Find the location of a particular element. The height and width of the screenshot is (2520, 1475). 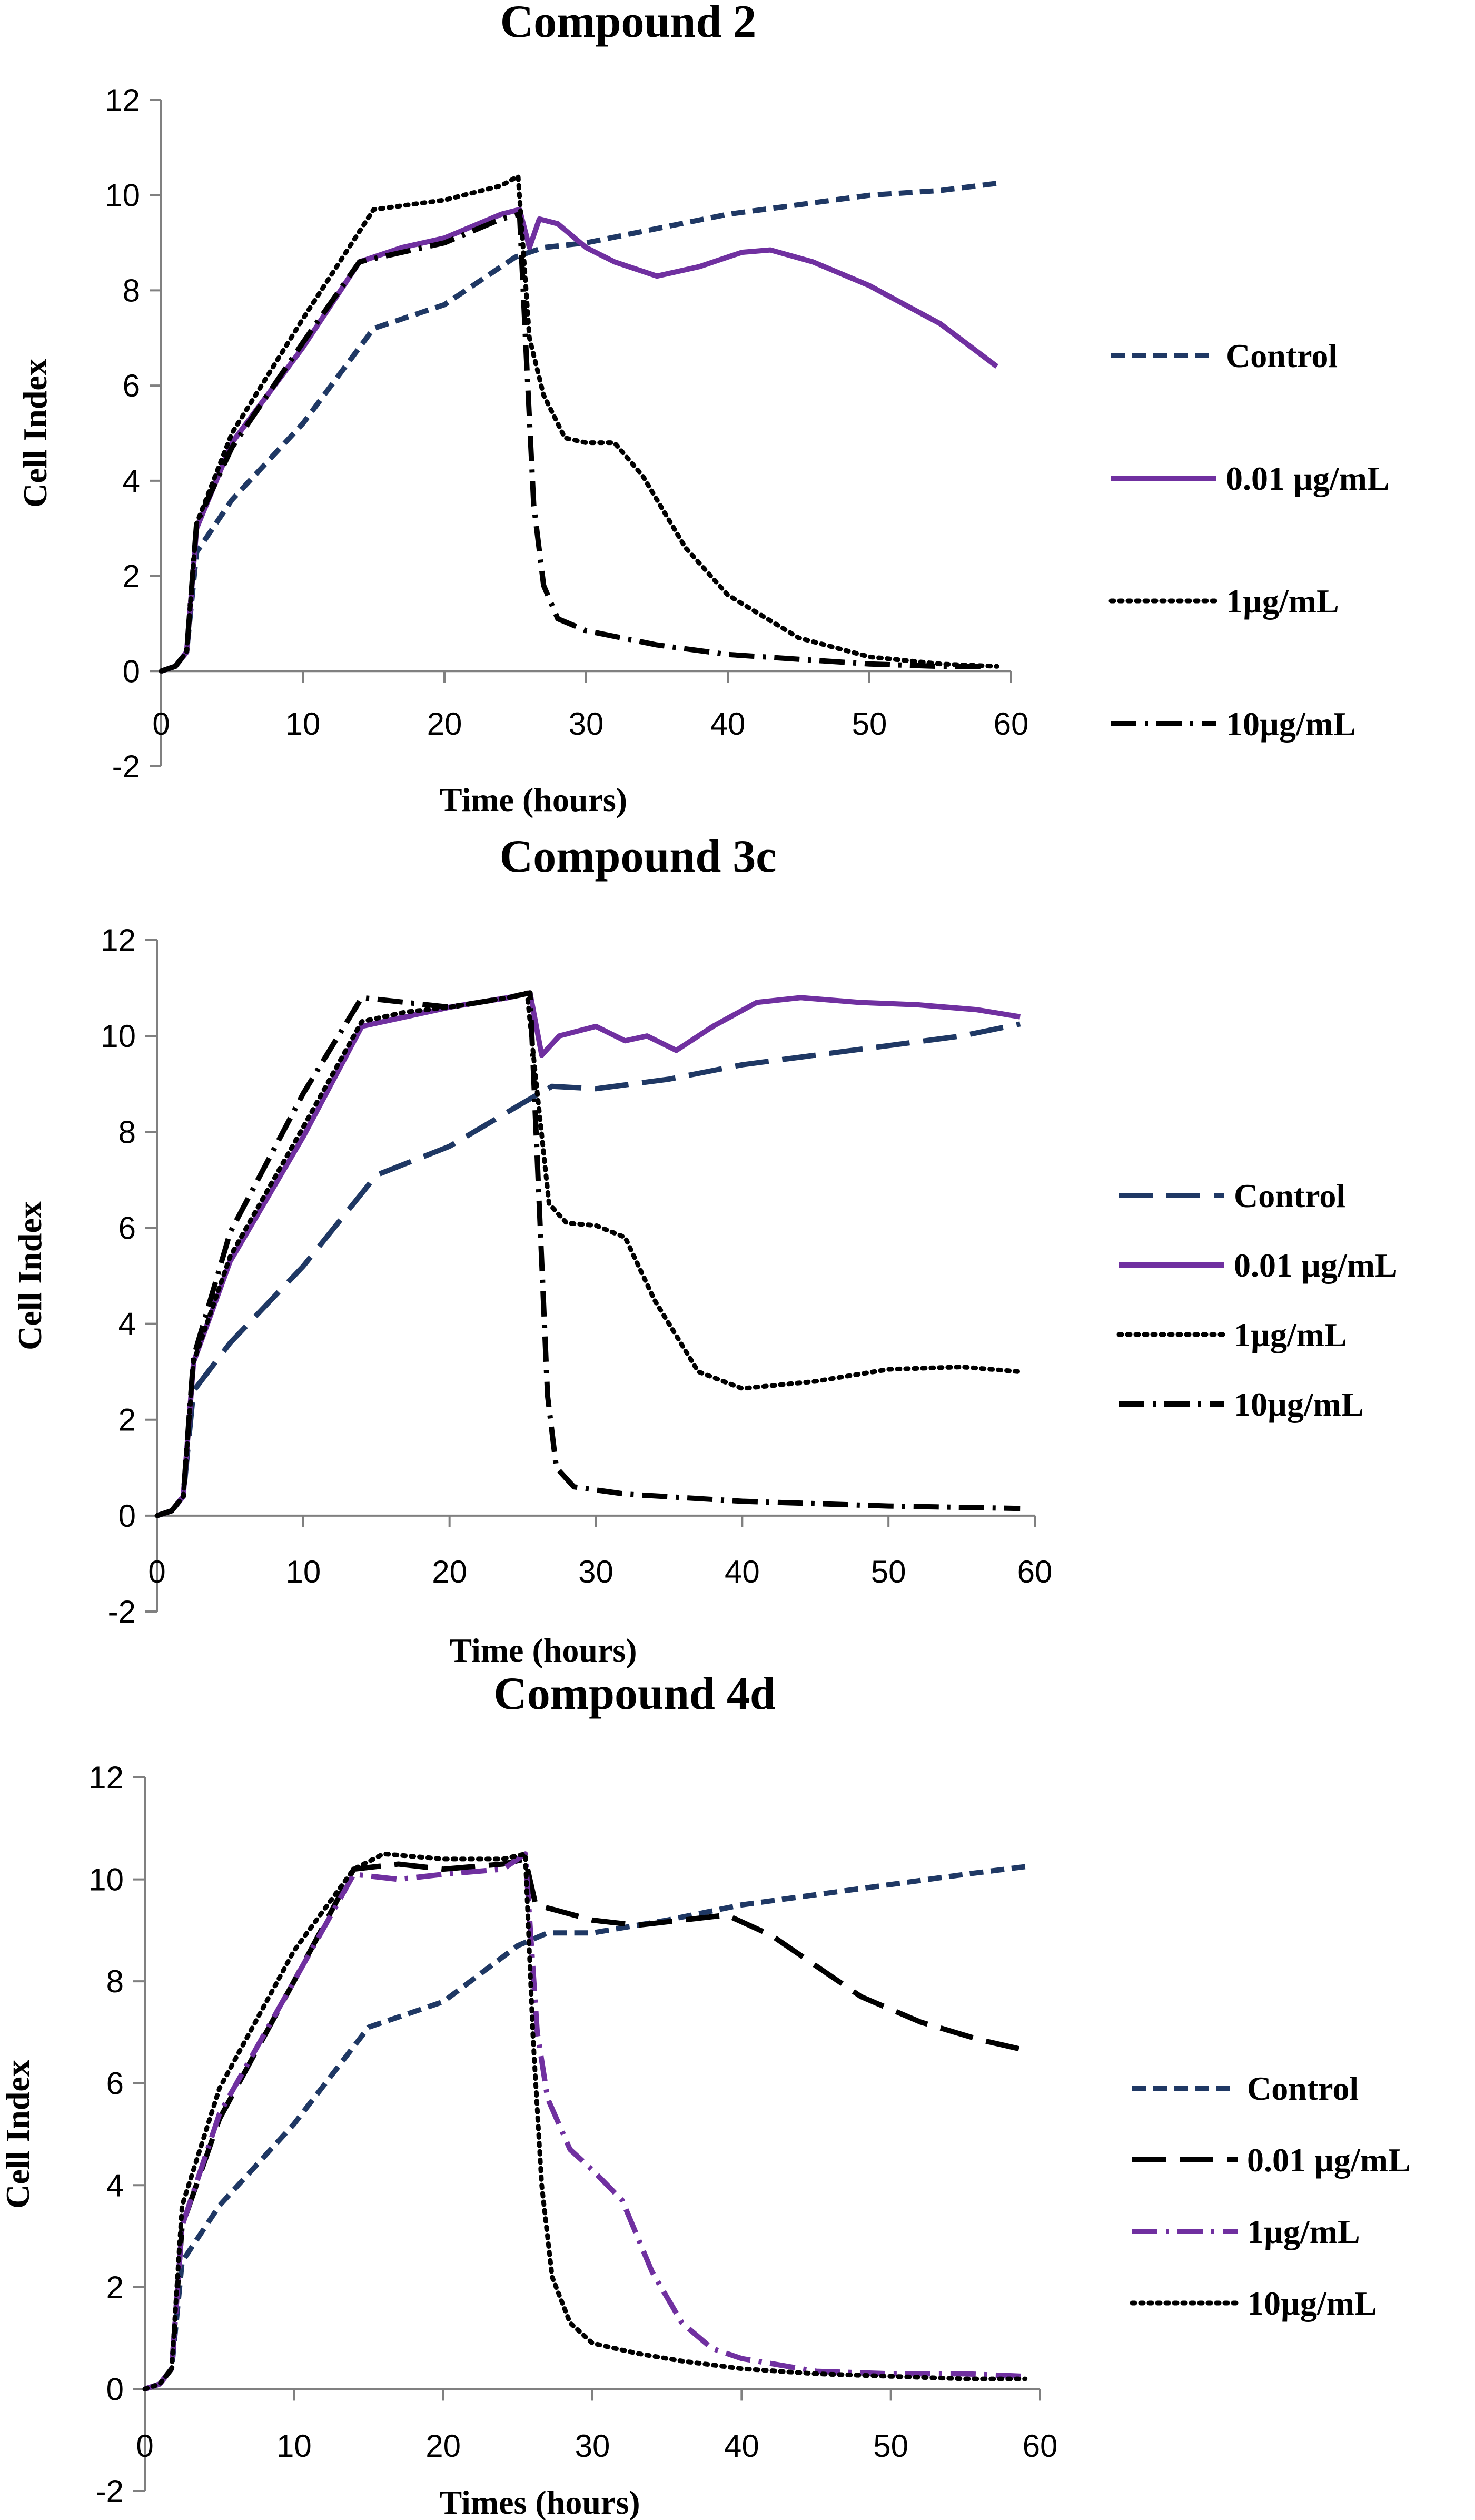

x-axis-label: Times (hours) is located at coordinates (539, 2502).